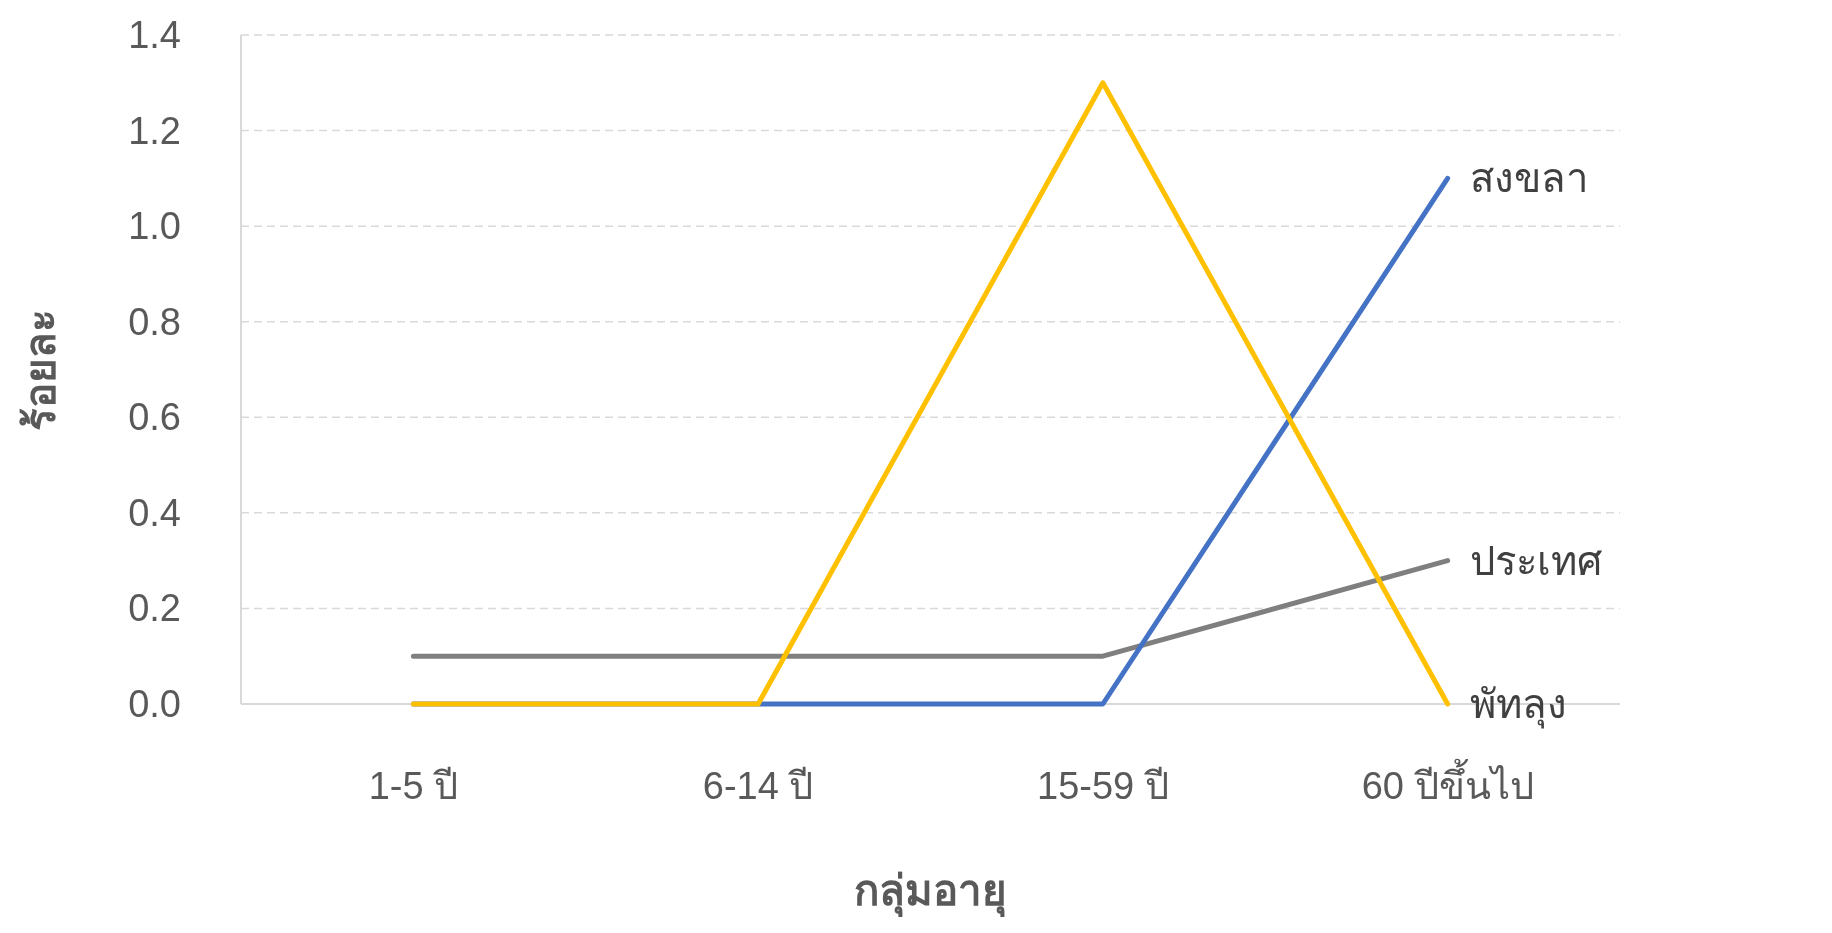  Describe the element at coordinates (154, 608) in the screenshot. I see `y-tick-label: 0.2` at that location.